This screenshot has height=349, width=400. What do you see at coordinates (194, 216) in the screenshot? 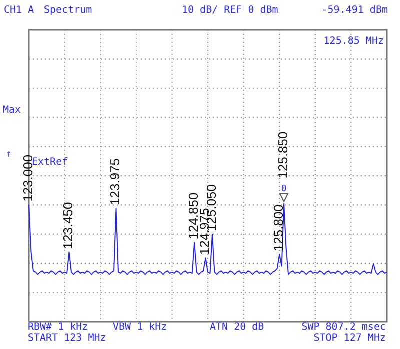
I see `annotation: 124.850` at bounding box center [194, 216].